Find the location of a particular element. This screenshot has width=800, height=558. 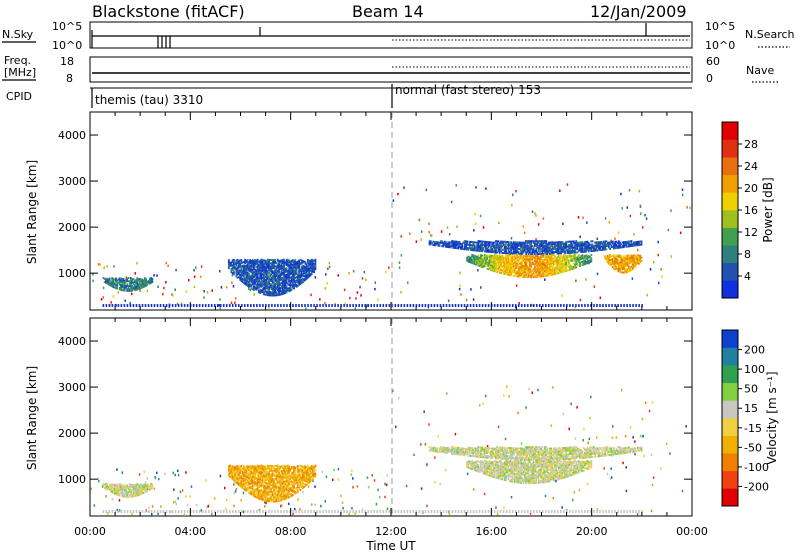

nave-label: Nave is located at coordinates (760, 70).